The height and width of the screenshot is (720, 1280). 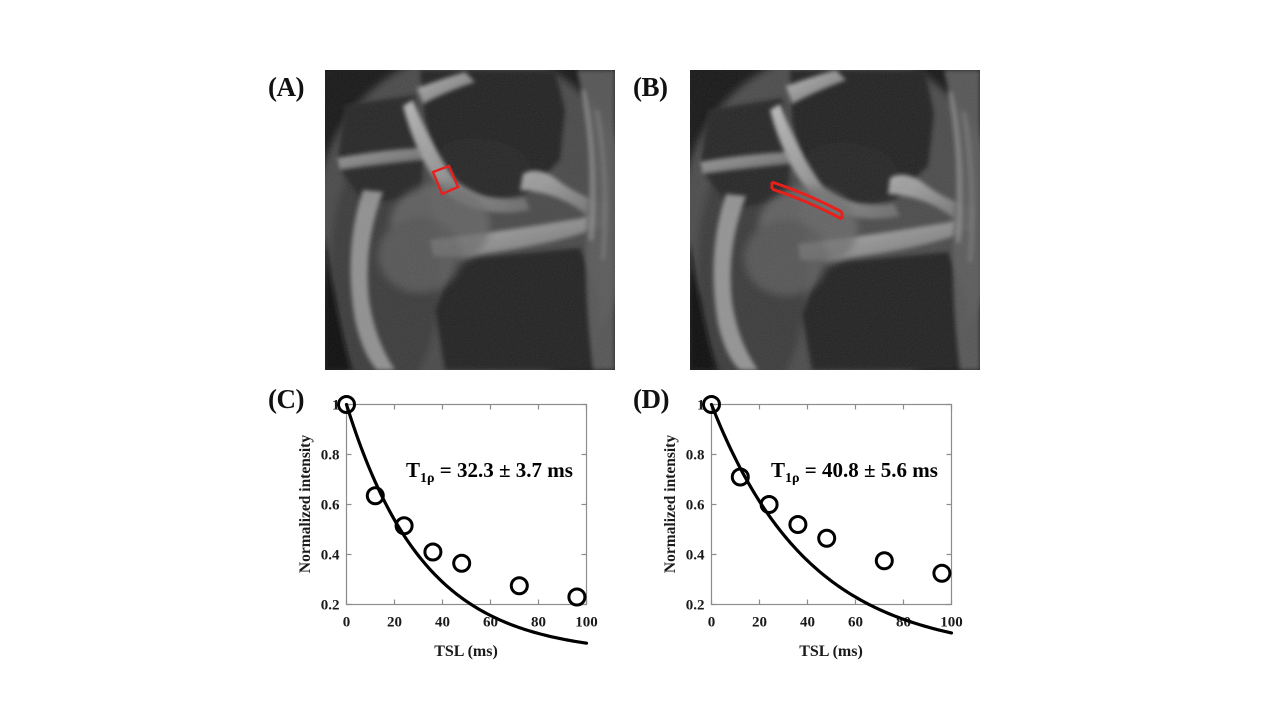 I want to click on roi-outline-b, so click(x=807, y=200).